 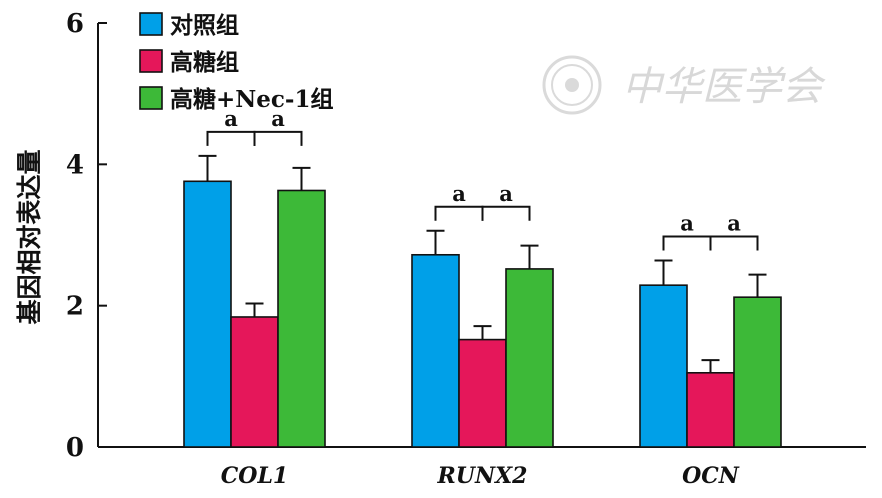 What do you see at coordinates (251, 99) in the screenshot?
I see `legend-label-3: 高糖+Nec-1组` at bounding box center [251, 99].